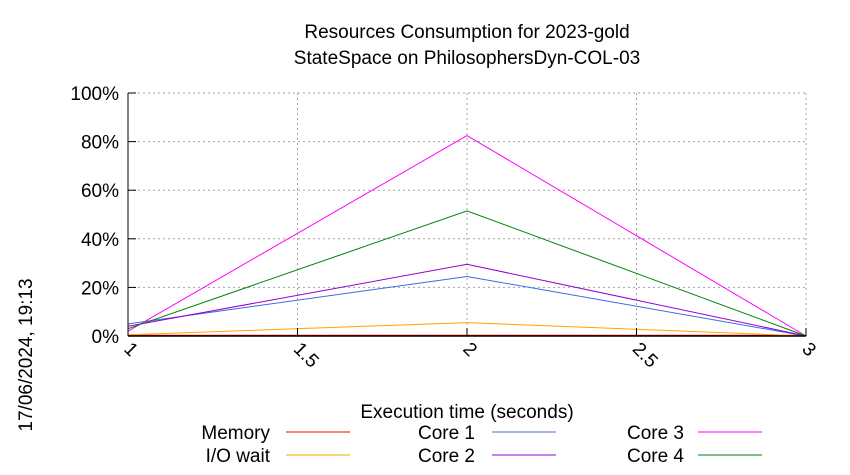  What do you see at coordinates (235, 433) in the screenshot?
I see `legend-label: Memory` at bounding box center [235, 433].